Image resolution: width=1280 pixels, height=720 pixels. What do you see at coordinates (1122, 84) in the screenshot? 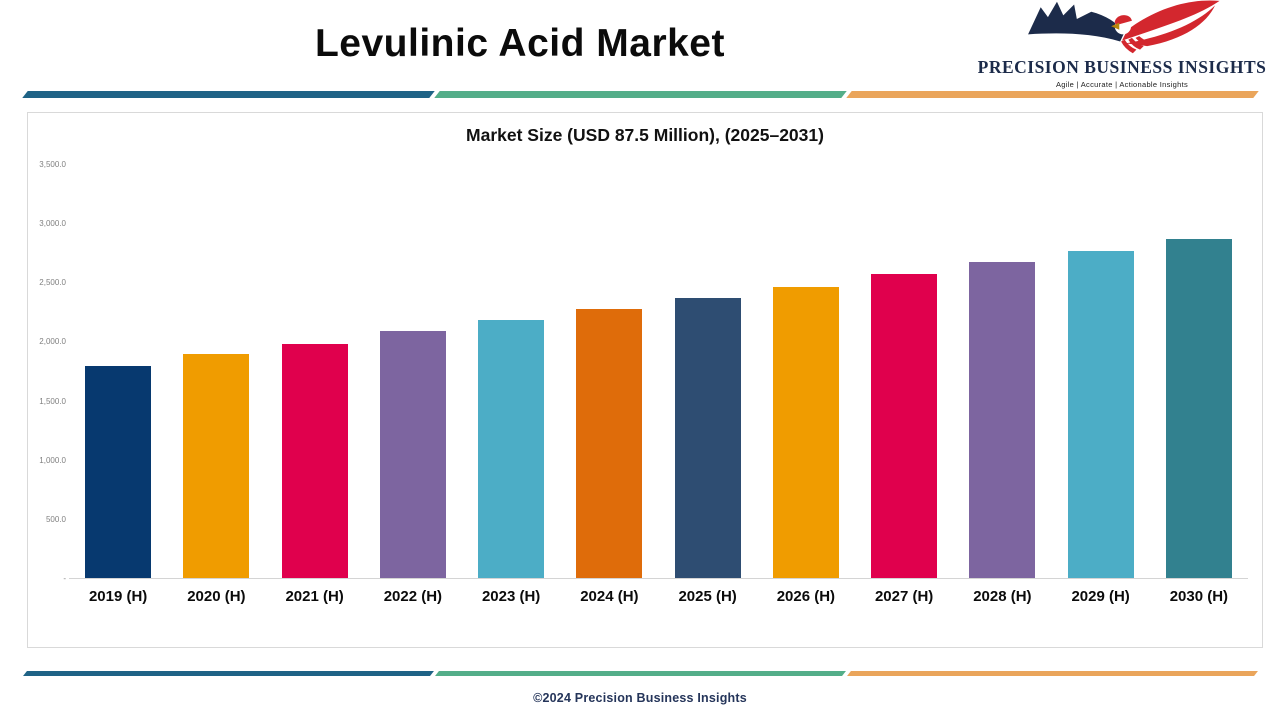
I see `logo-tagline: Agile | Accurate | Actionable Insights` at bounding box center [1122, 84].